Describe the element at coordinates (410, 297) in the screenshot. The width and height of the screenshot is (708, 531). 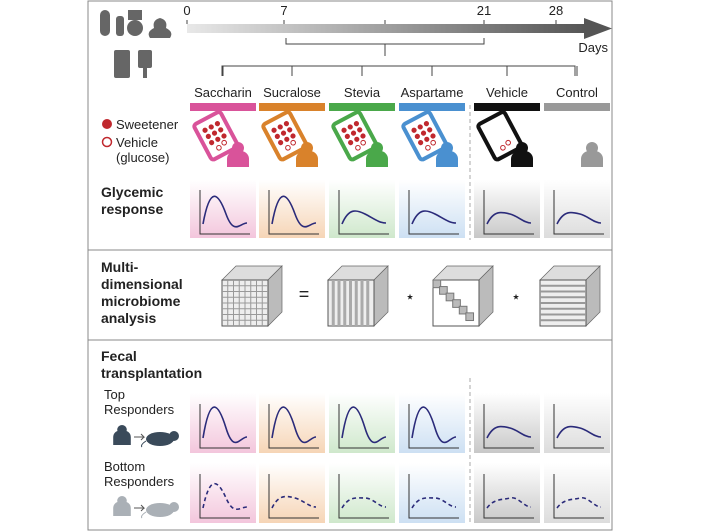
I see `operator: ⋆` at that location.